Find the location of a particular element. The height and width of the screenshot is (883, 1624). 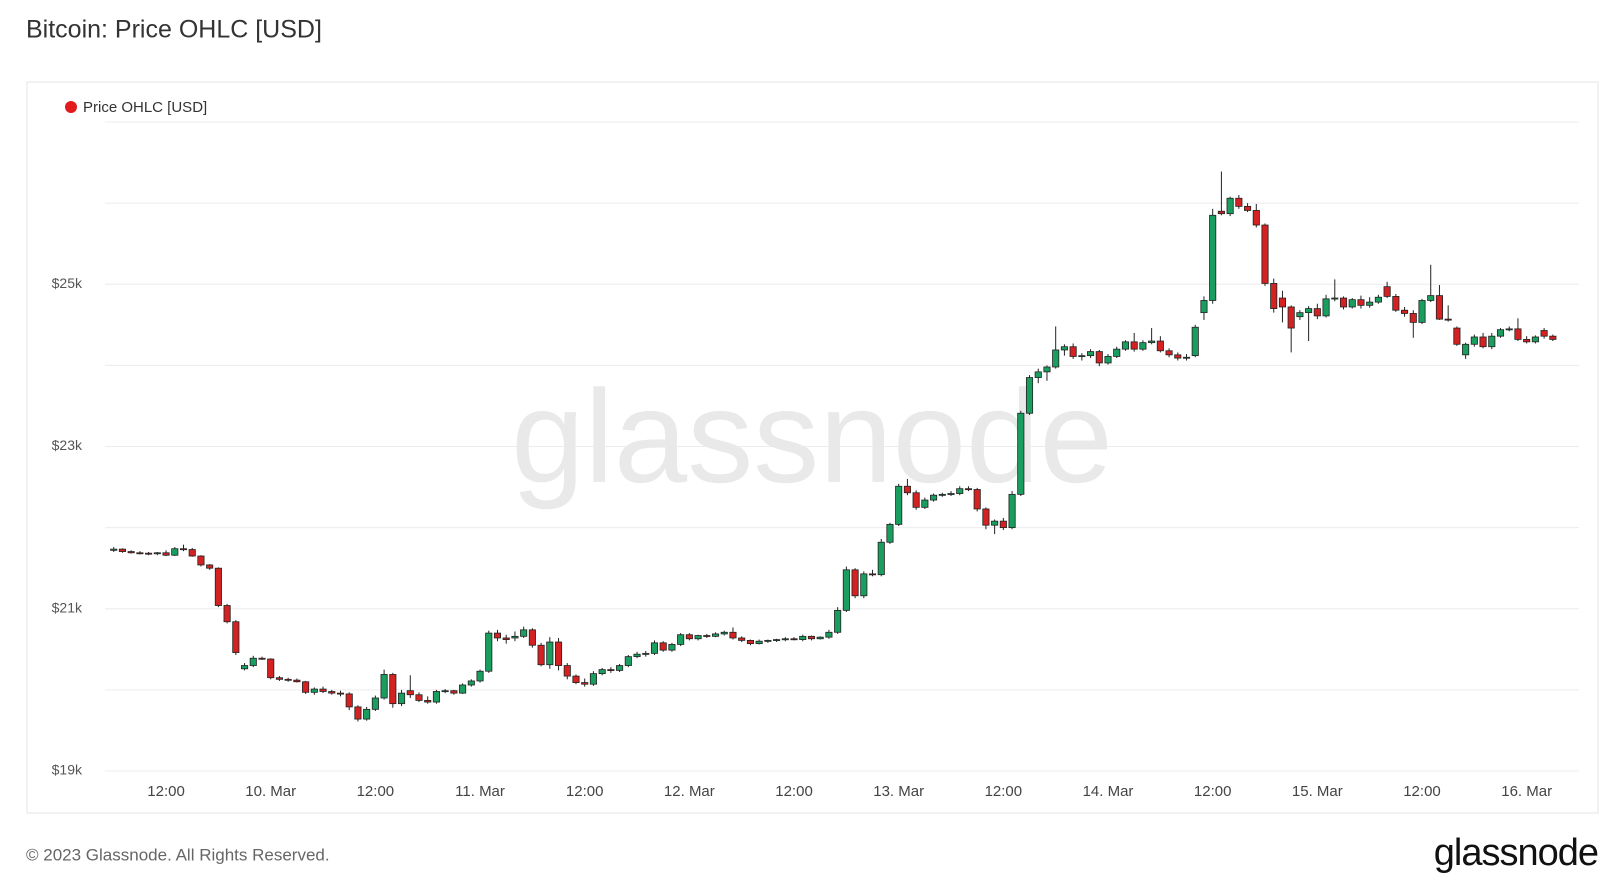

legend-swatch is located at coordinates (71, 107).